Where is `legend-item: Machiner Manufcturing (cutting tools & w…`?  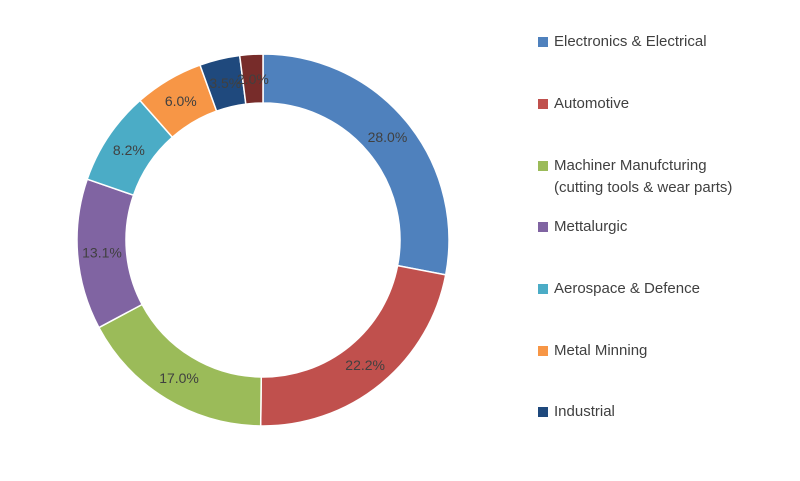 legend-item: Machiner Manufcturing (cutting tools & w… is located at coordinates (635, 177).